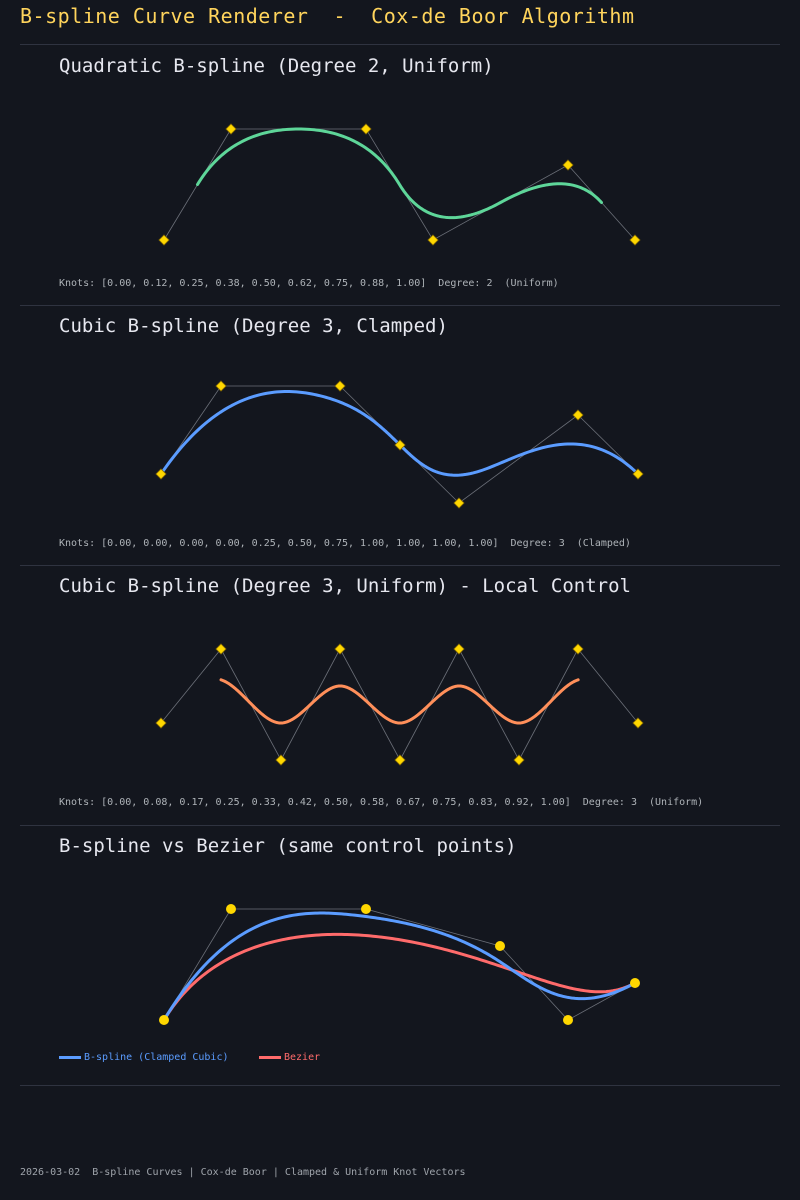  I want to click on legend-item-bezier: Bezier, so click(289, 1057).